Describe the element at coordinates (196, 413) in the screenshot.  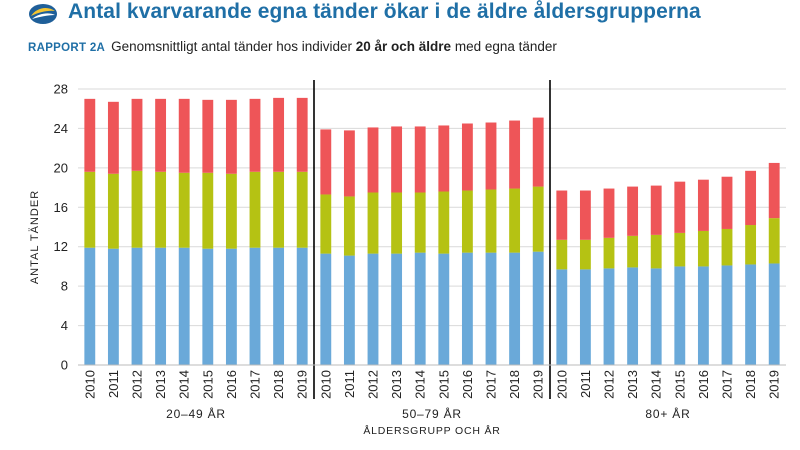
I see `group-label: 20–49 ÅR` at that location.